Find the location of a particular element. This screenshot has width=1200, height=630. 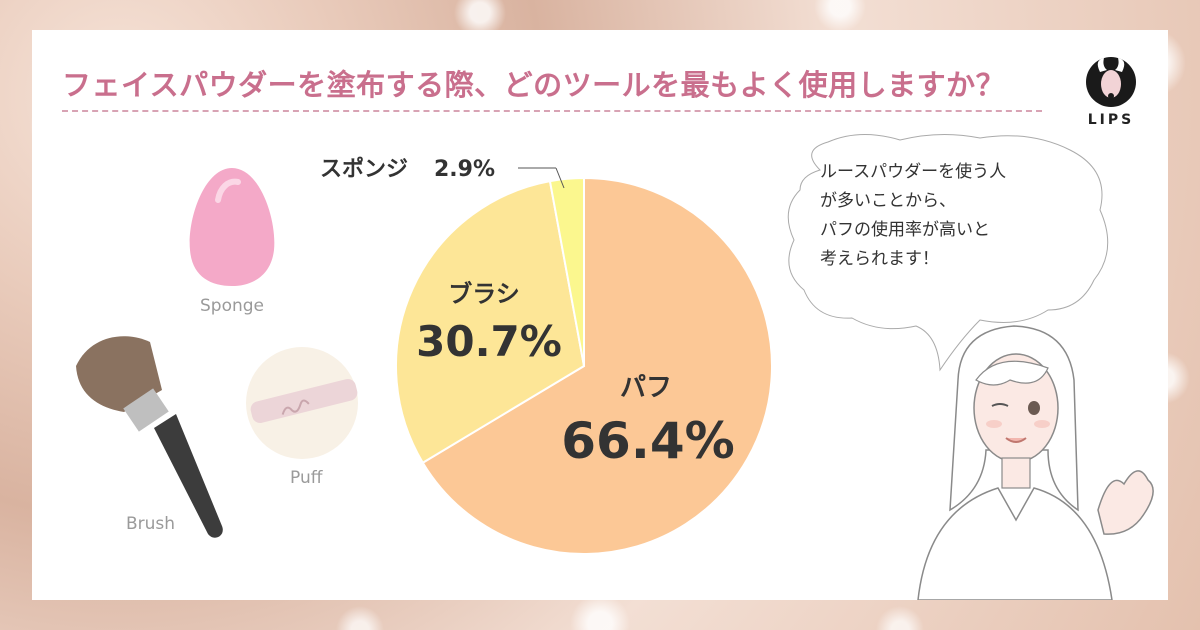

lips-logo: LIPS is located at coordinates (1111, 107).